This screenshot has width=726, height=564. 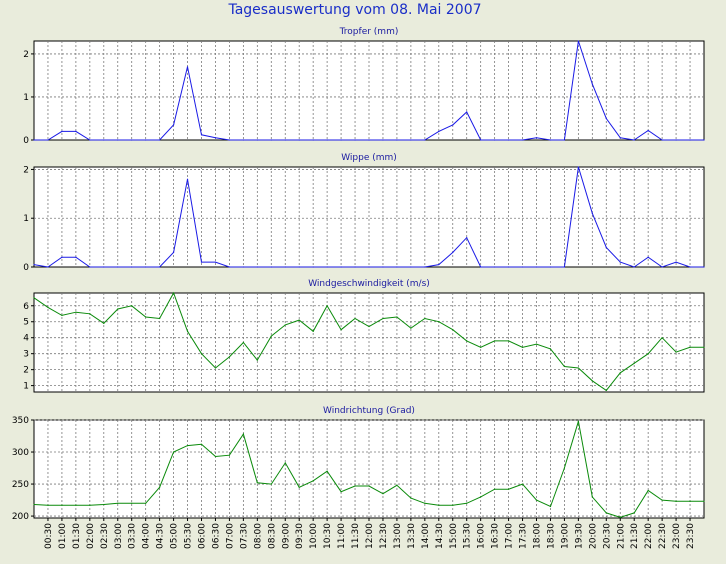 What do you see at coordinates (91, 536) in the screenshot?
I see `x-tick-label: 02:00` at bounding box center [91, 536].